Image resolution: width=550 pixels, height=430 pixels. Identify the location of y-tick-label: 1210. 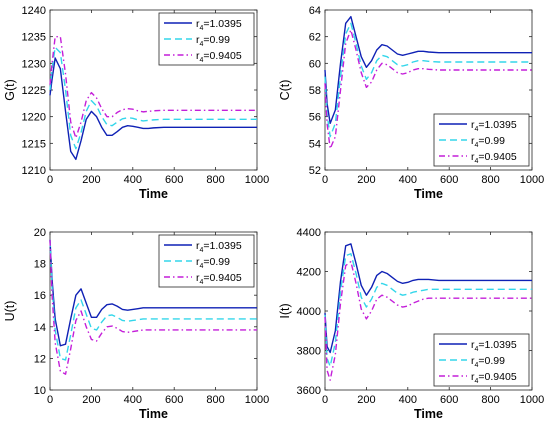
(34, 171).